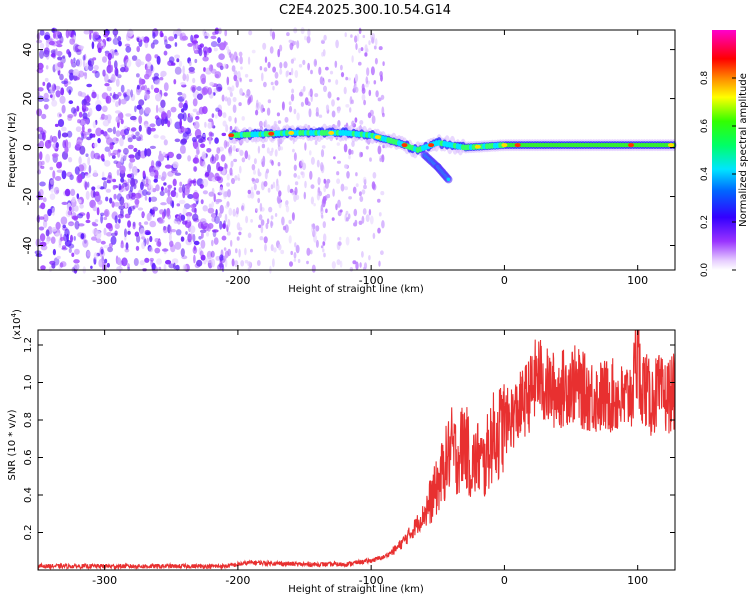 The image size is (750, 600). I want to click on signal-hotspot, so click(271, 133).